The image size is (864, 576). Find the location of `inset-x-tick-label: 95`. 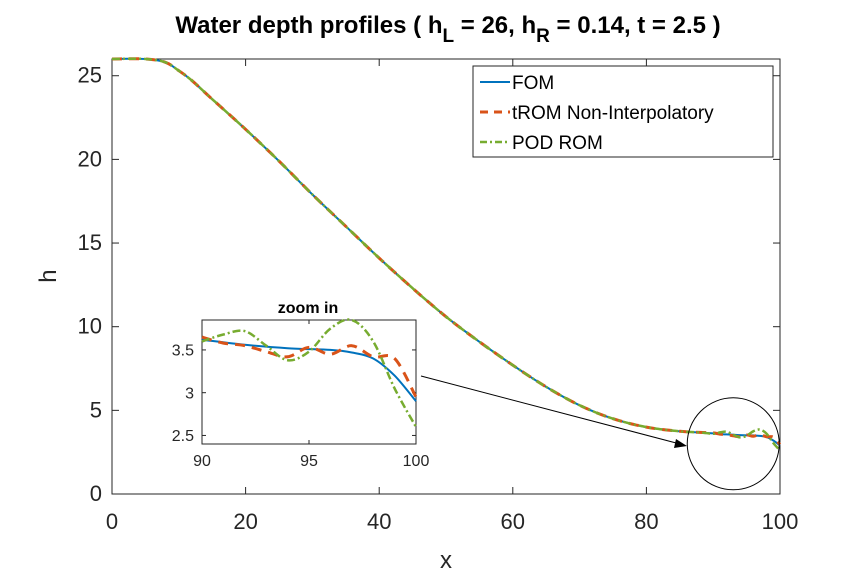

inset-x-tick-label: 95 is located at coordinates (309, 461).